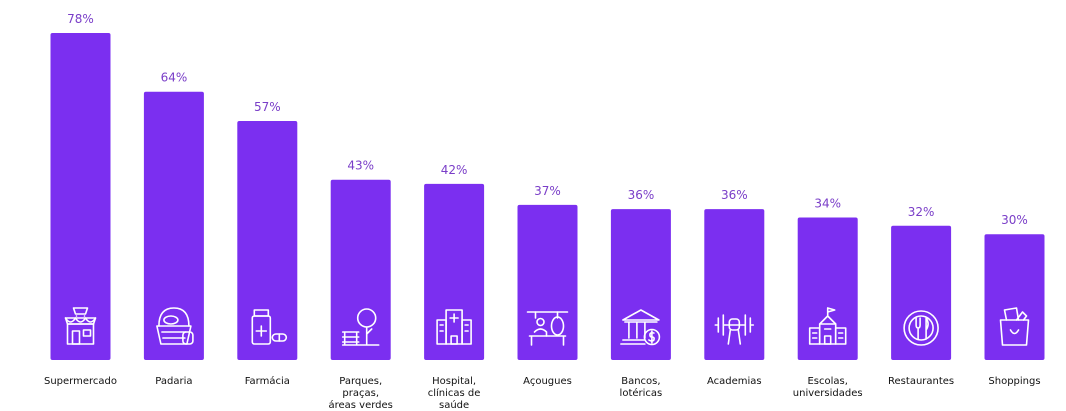 This screenshot has width=1066, height=411. What do you see at coordinates (827, 204) in the screenshot?
I see `value-label: 34%` at bounding box center [827, 204].